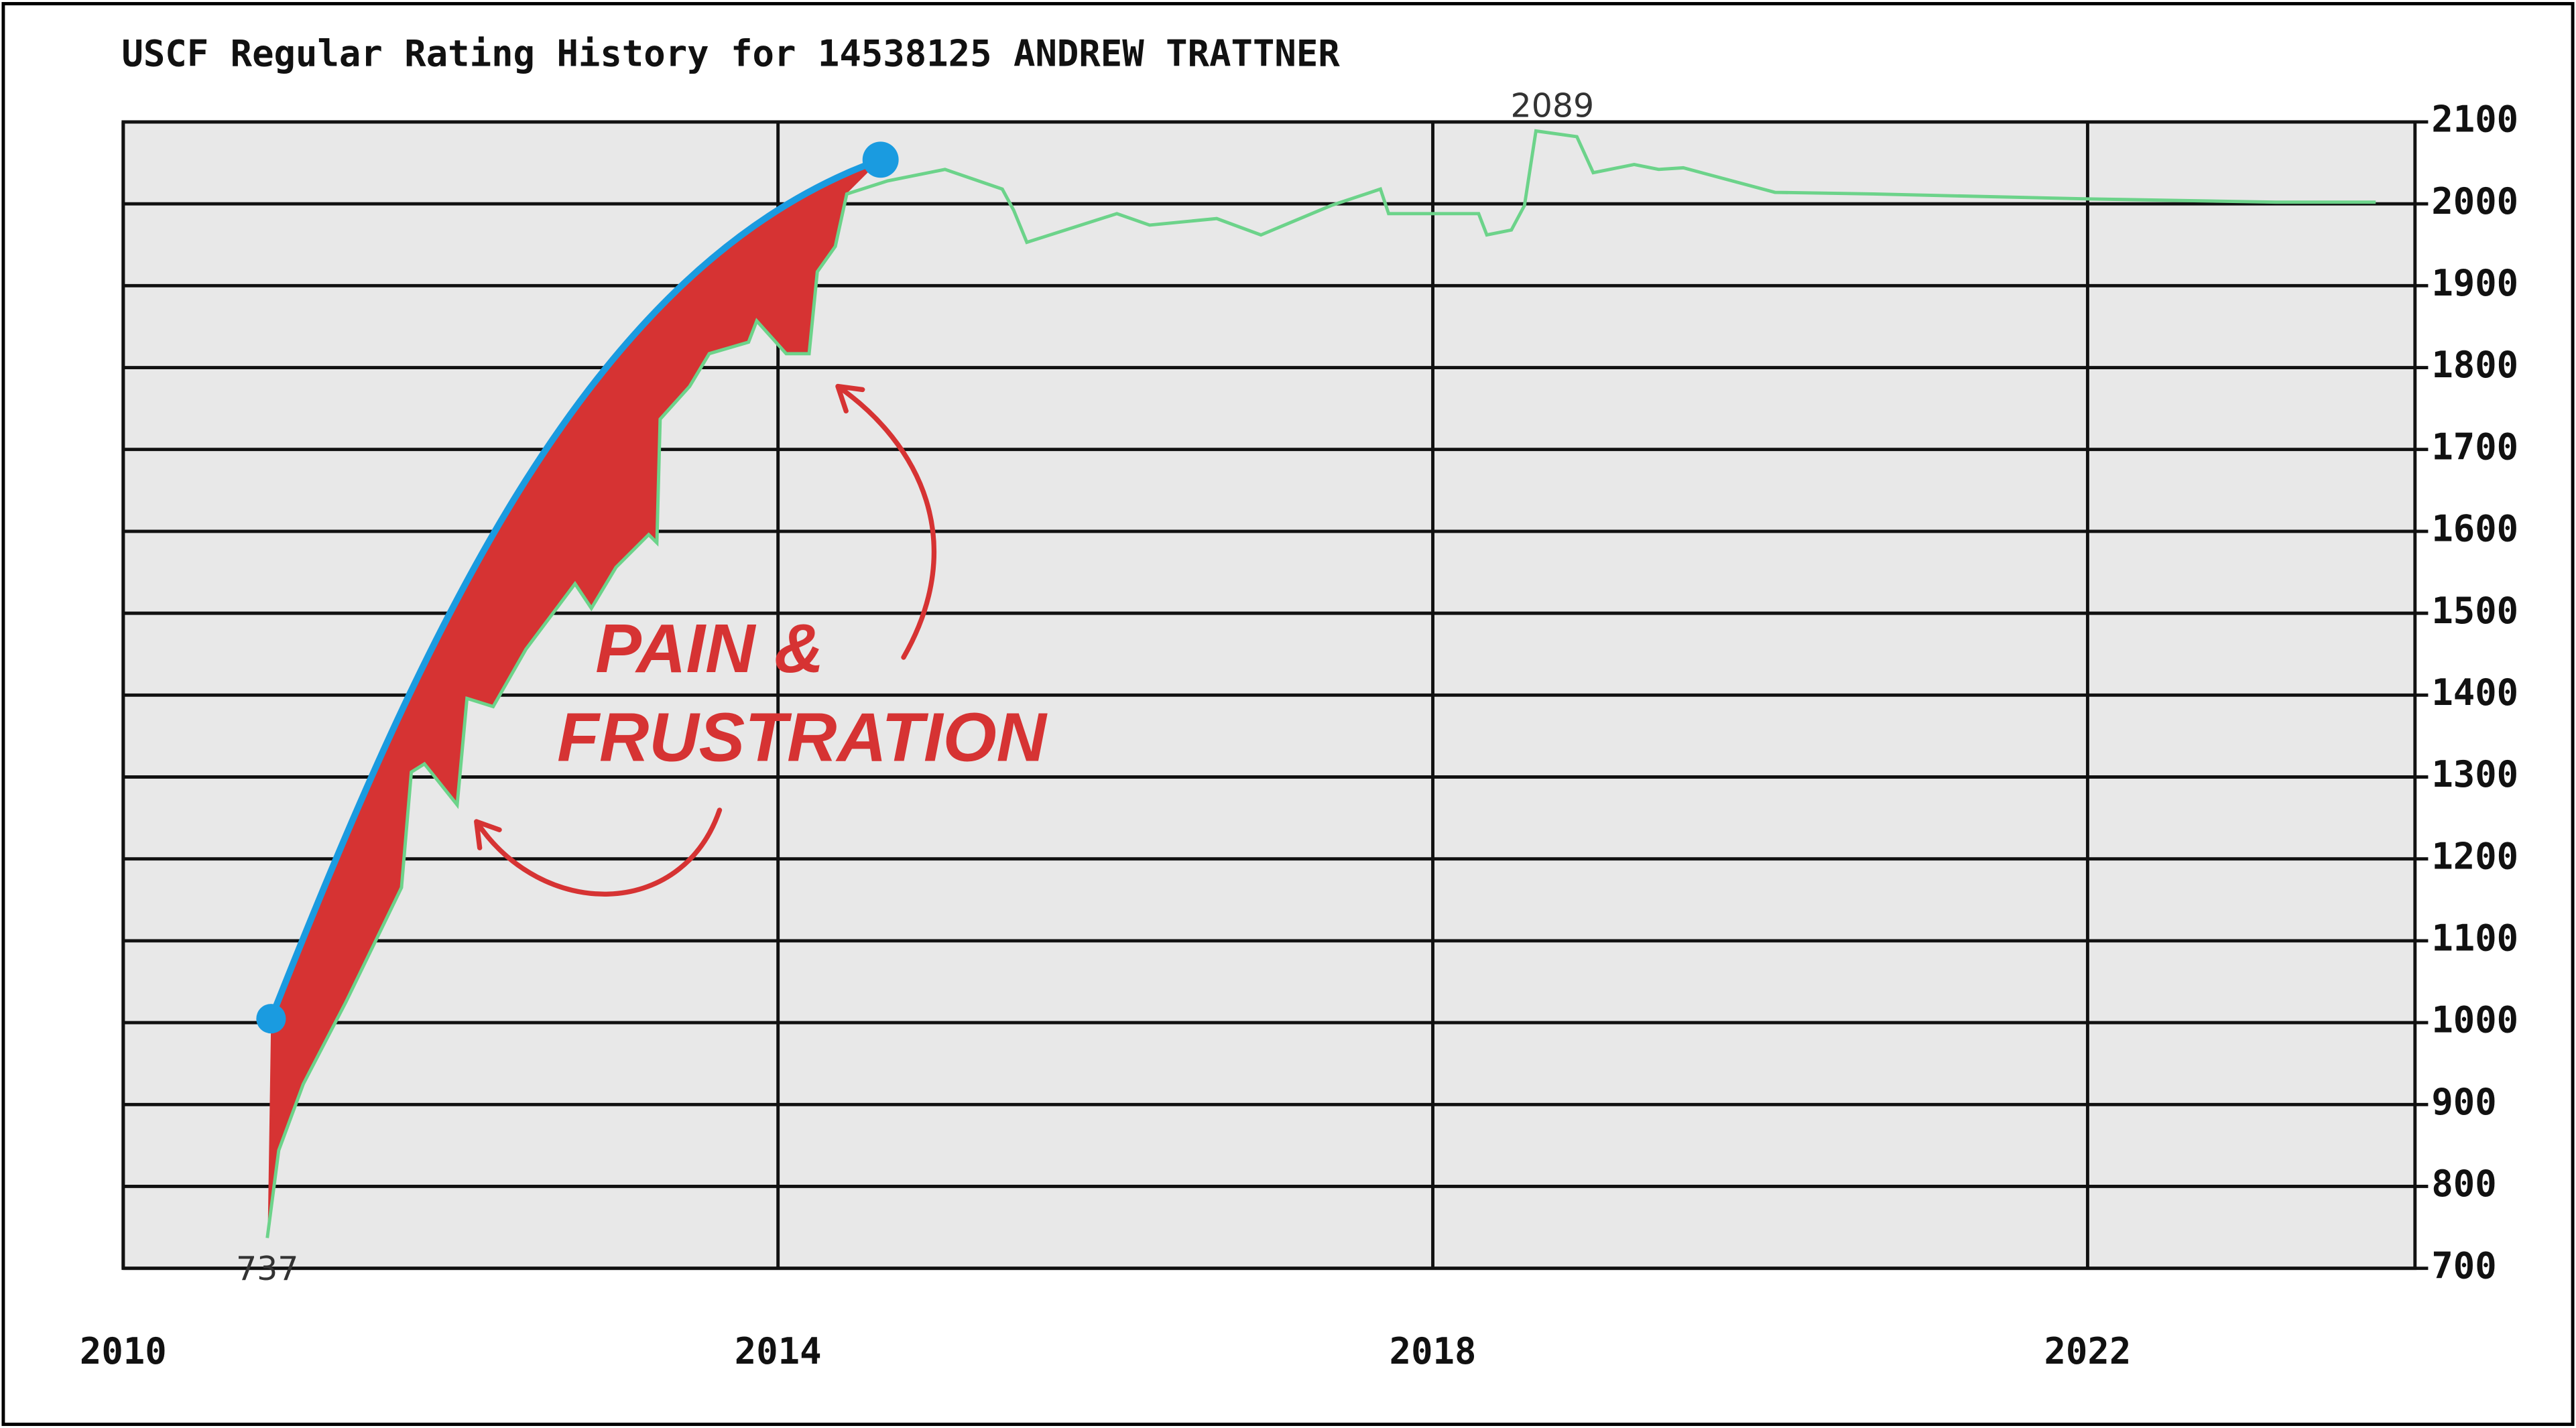 The height and width of the screenshot is (1428, 2576). What do you see at coordinates (267, 1269) in the screenshot?
I see `min-label: 737` at bounding box center [267, 1269].